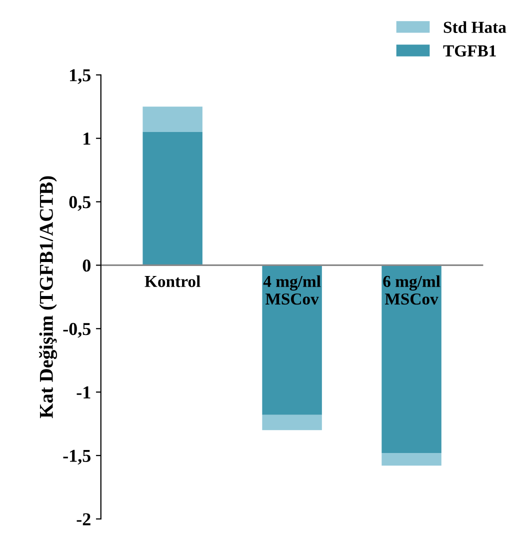 The height and width of the screenshot is (535, 531). What do you see at coordinates (87, 138) in the screenshot?
I see `y-tick-label: 1` at bounding box center [87, 138].